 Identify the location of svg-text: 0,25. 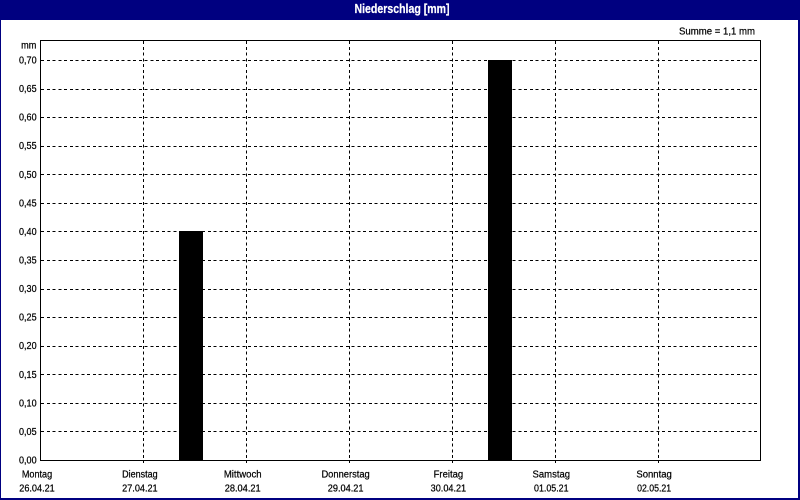
(28, 318).